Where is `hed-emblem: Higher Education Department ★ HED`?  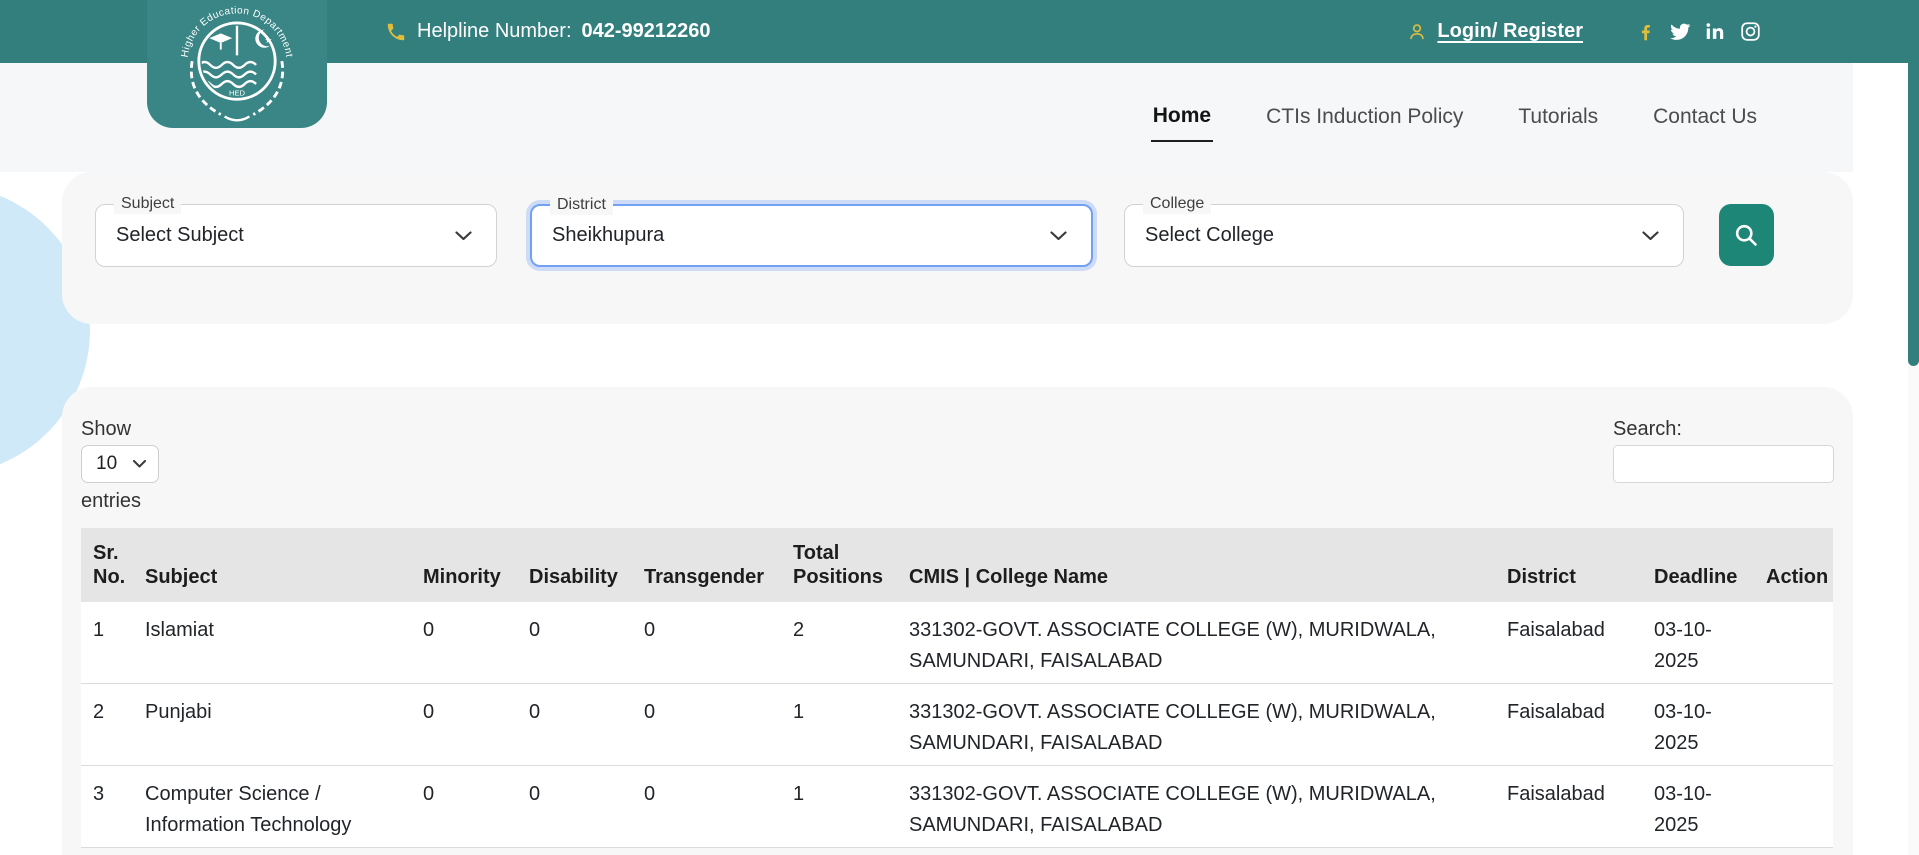
hed-emblem: Higher Education Department ★ HED is located at coordinates (237, 63).